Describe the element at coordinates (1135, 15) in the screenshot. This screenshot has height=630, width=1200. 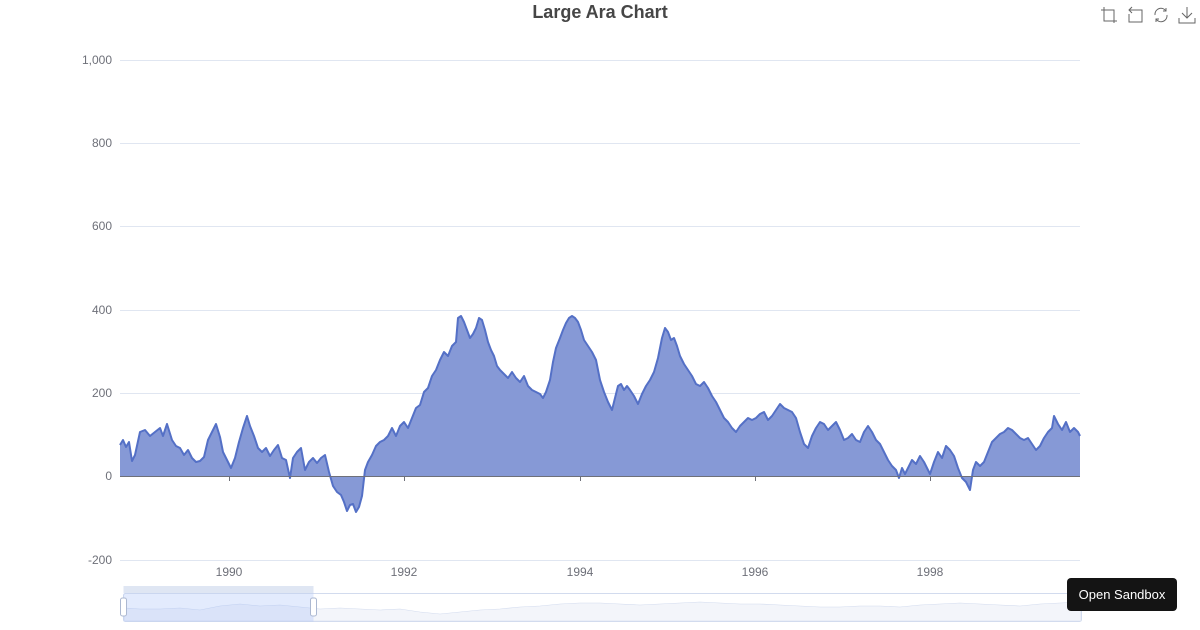
I see `zoom-back-icon` at that location.